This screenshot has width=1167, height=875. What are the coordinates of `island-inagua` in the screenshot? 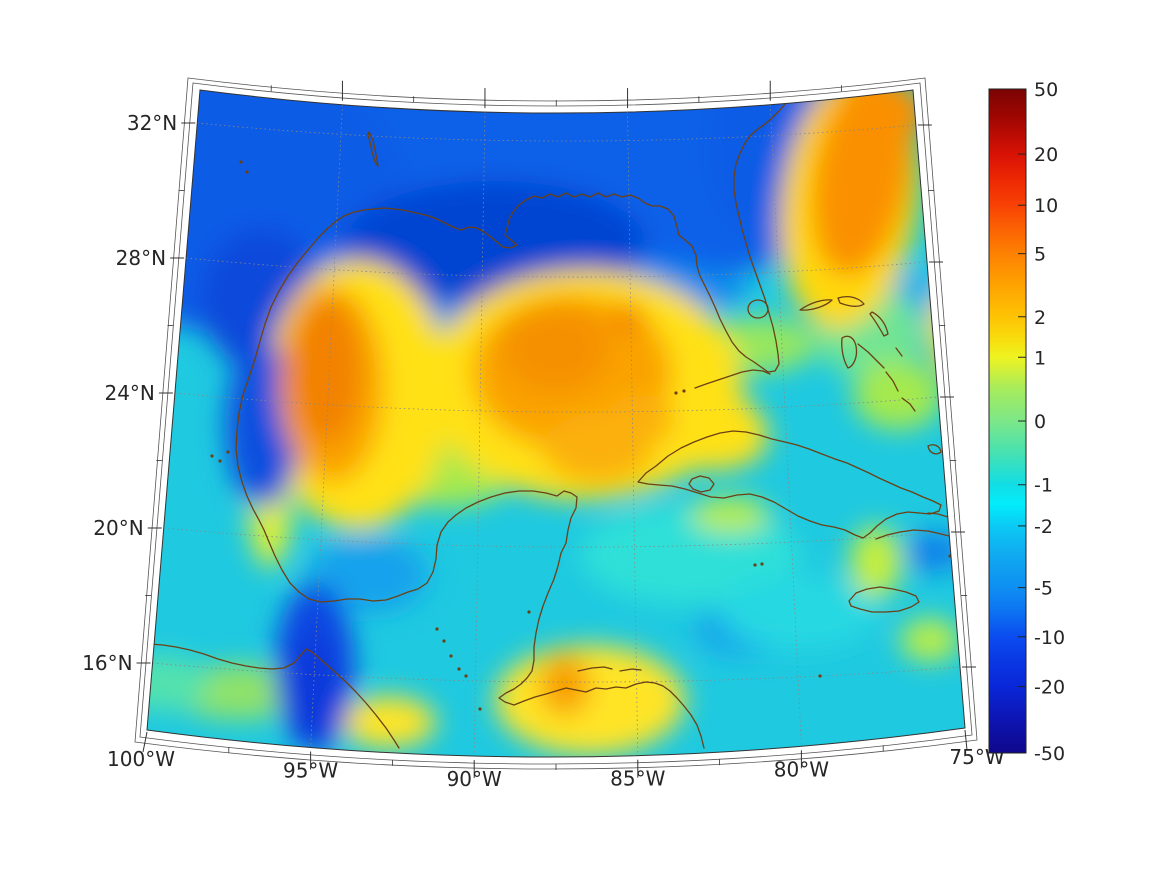 It's located at (934, 449).